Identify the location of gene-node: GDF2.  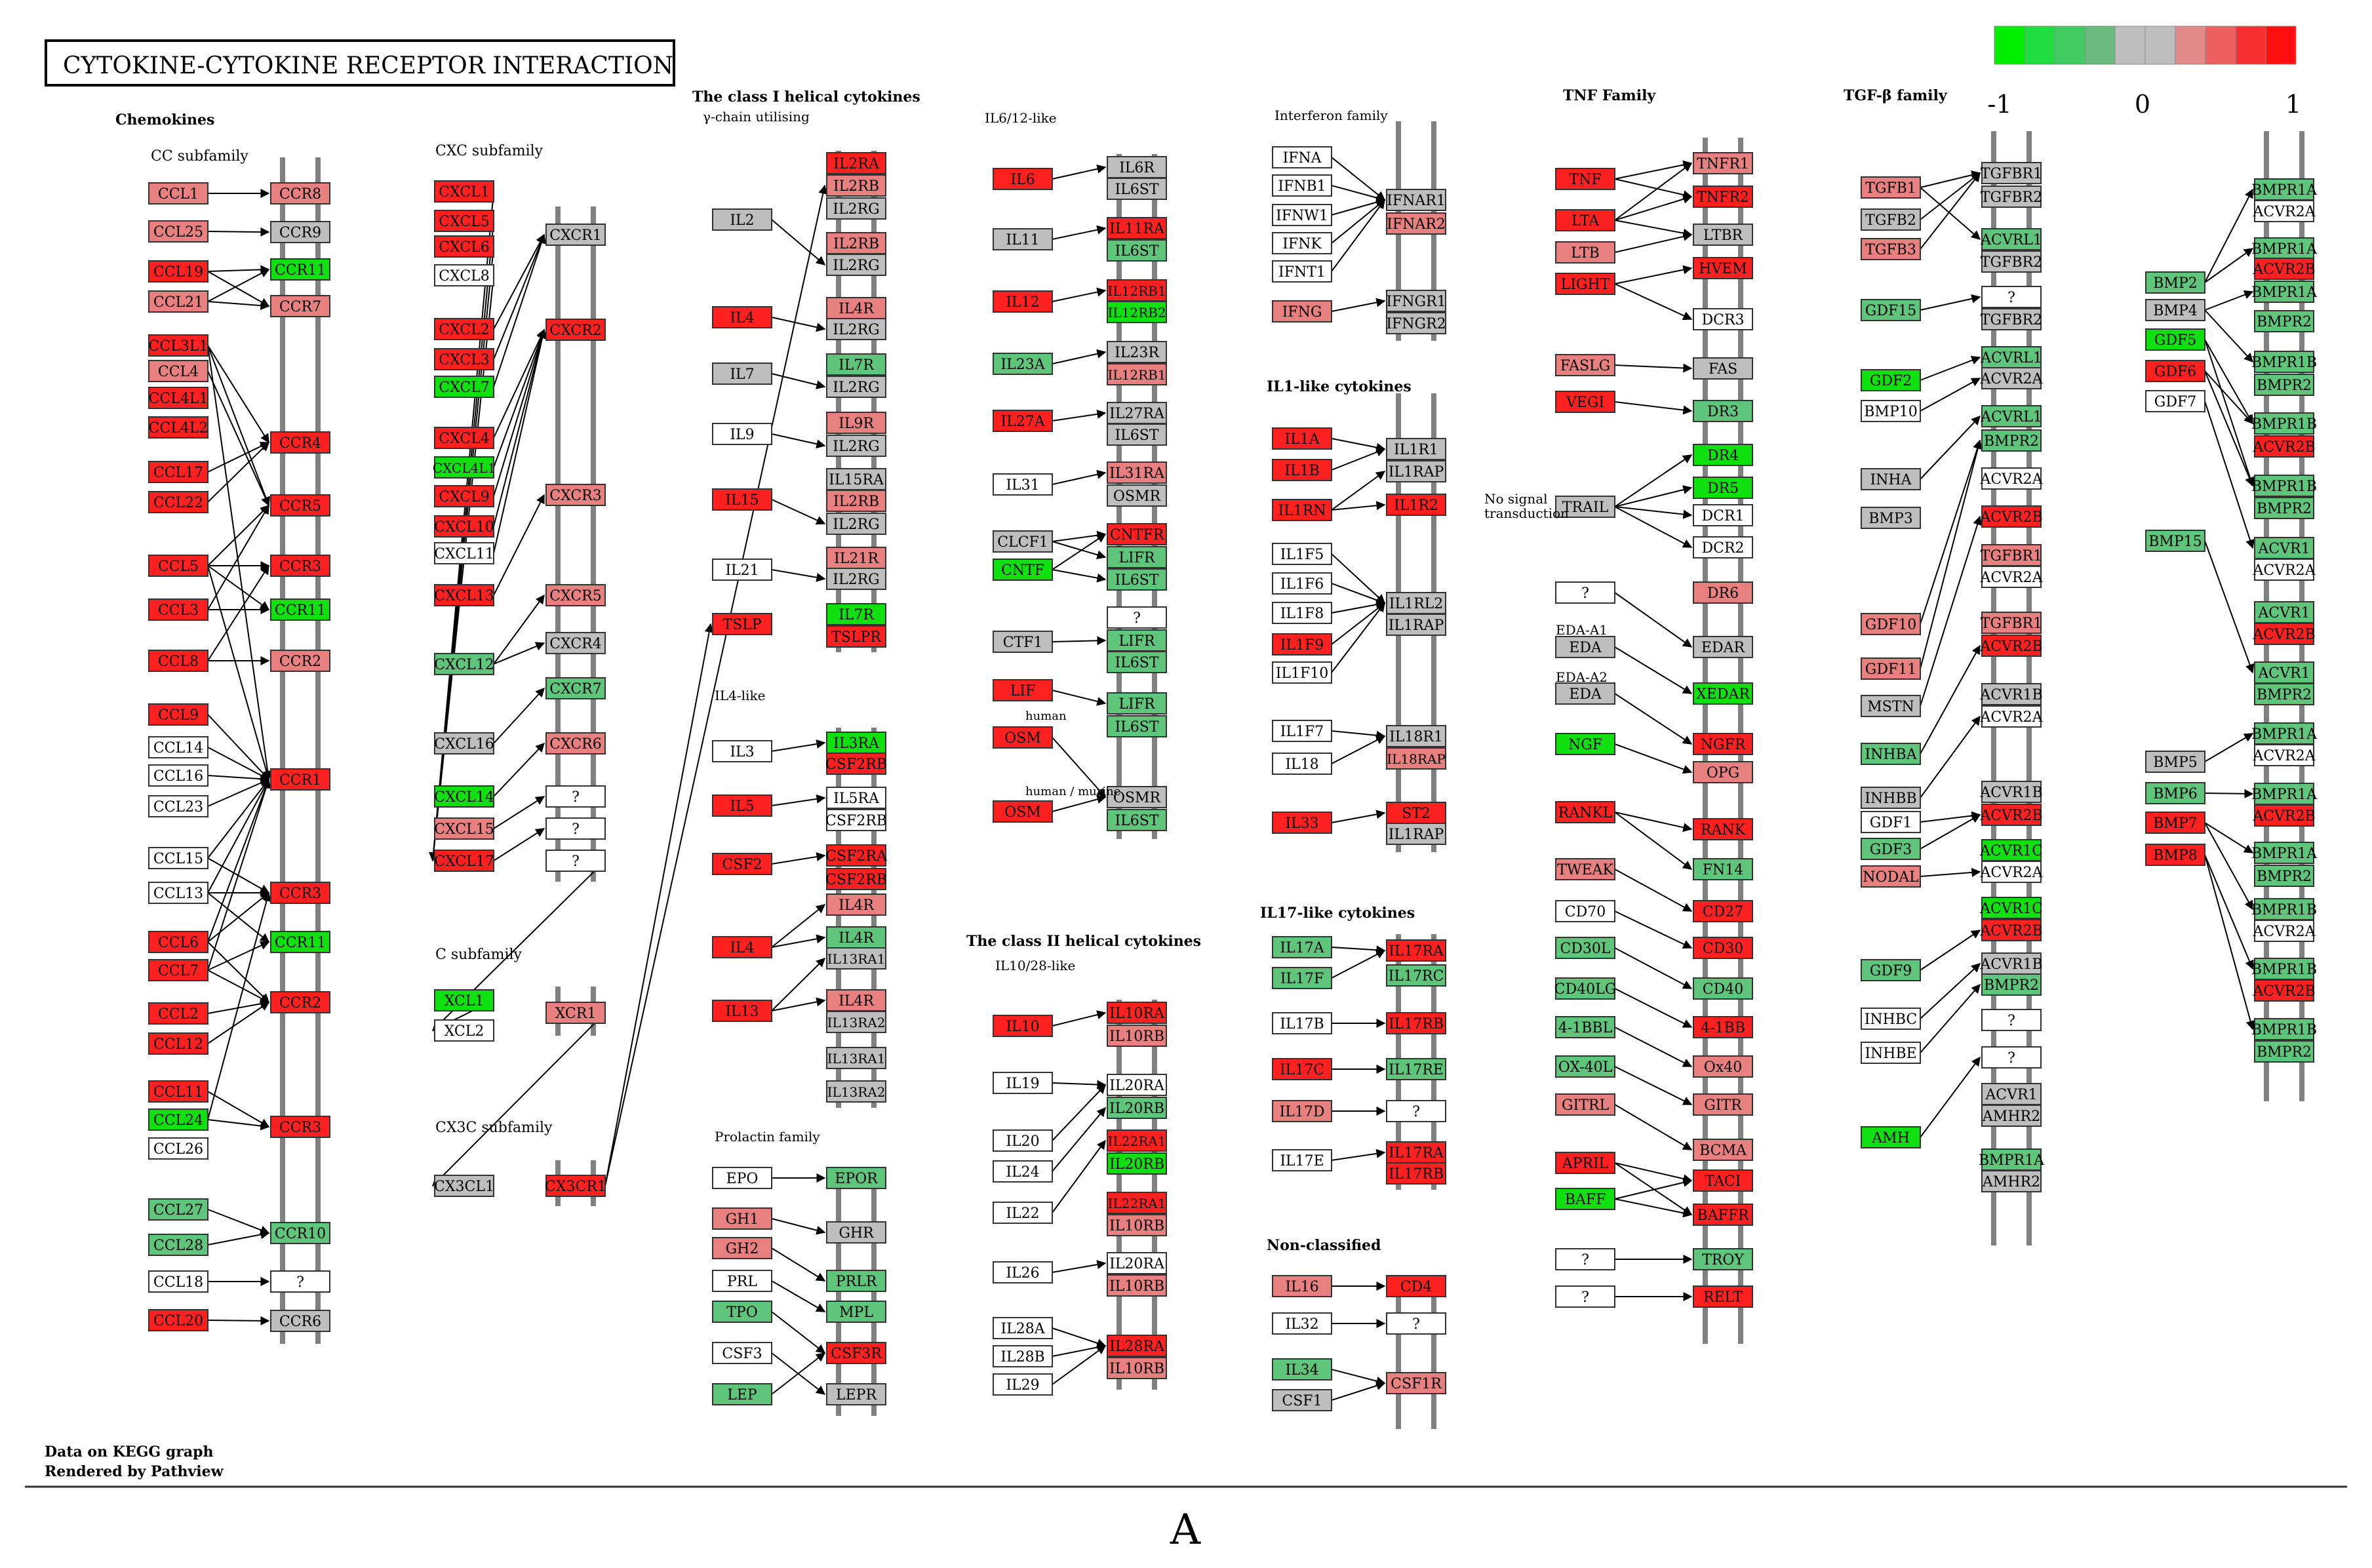
(1891, 380).